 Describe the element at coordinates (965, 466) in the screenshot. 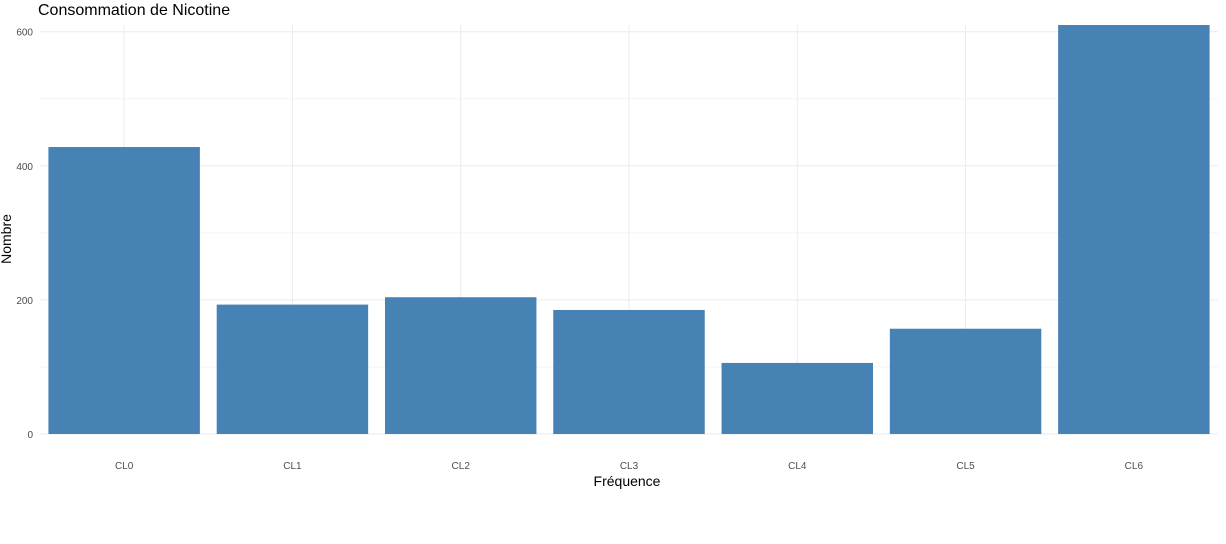

I see `x-tick-label: CL5` at that location.